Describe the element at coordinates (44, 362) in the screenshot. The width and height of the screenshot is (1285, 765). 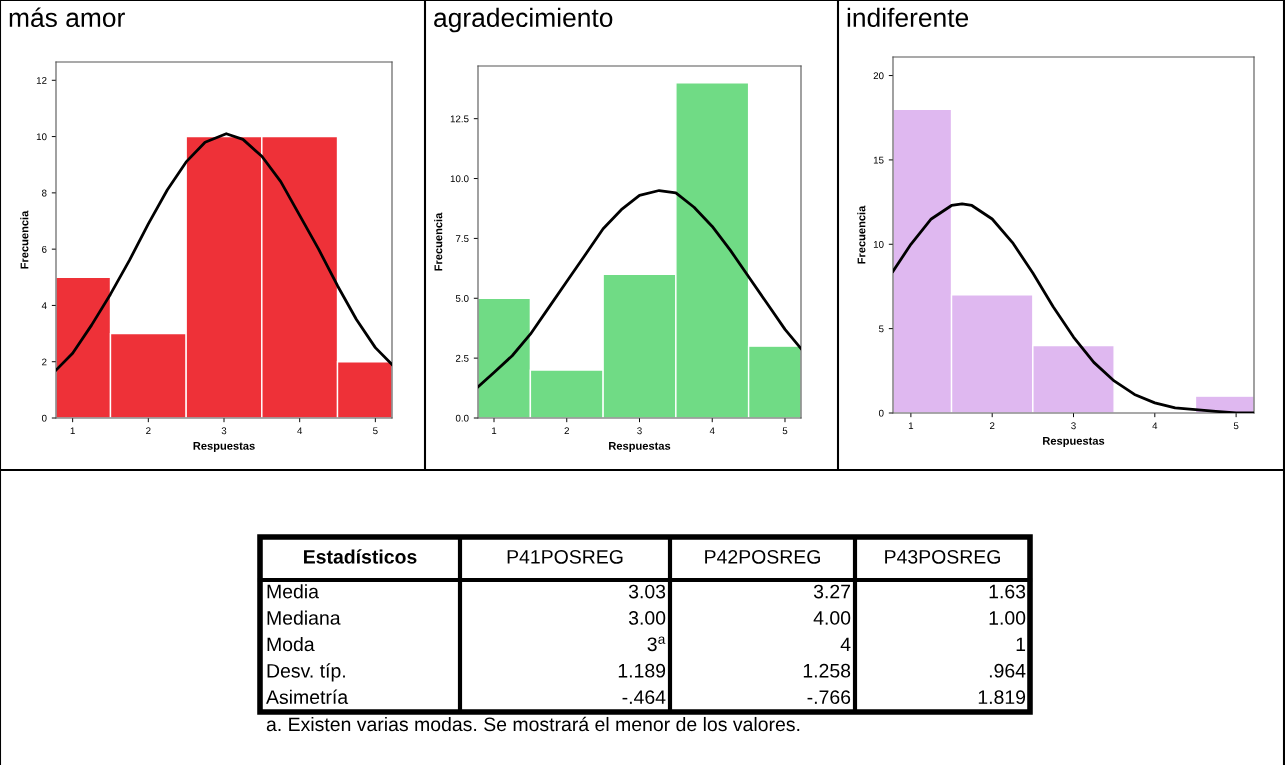
I see `y-tick-label: 2` at that location.